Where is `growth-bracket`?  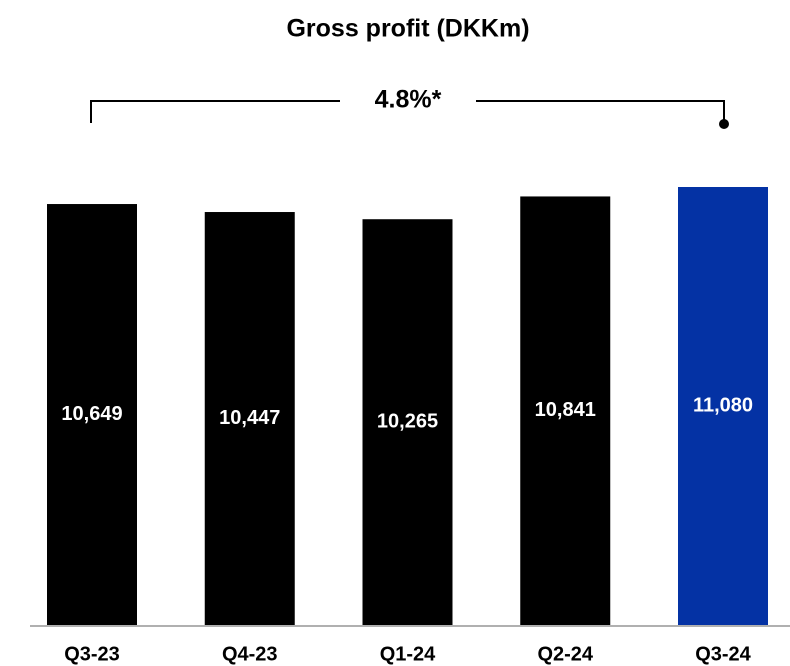 growth-bracket is located at coordinates (409, 114).